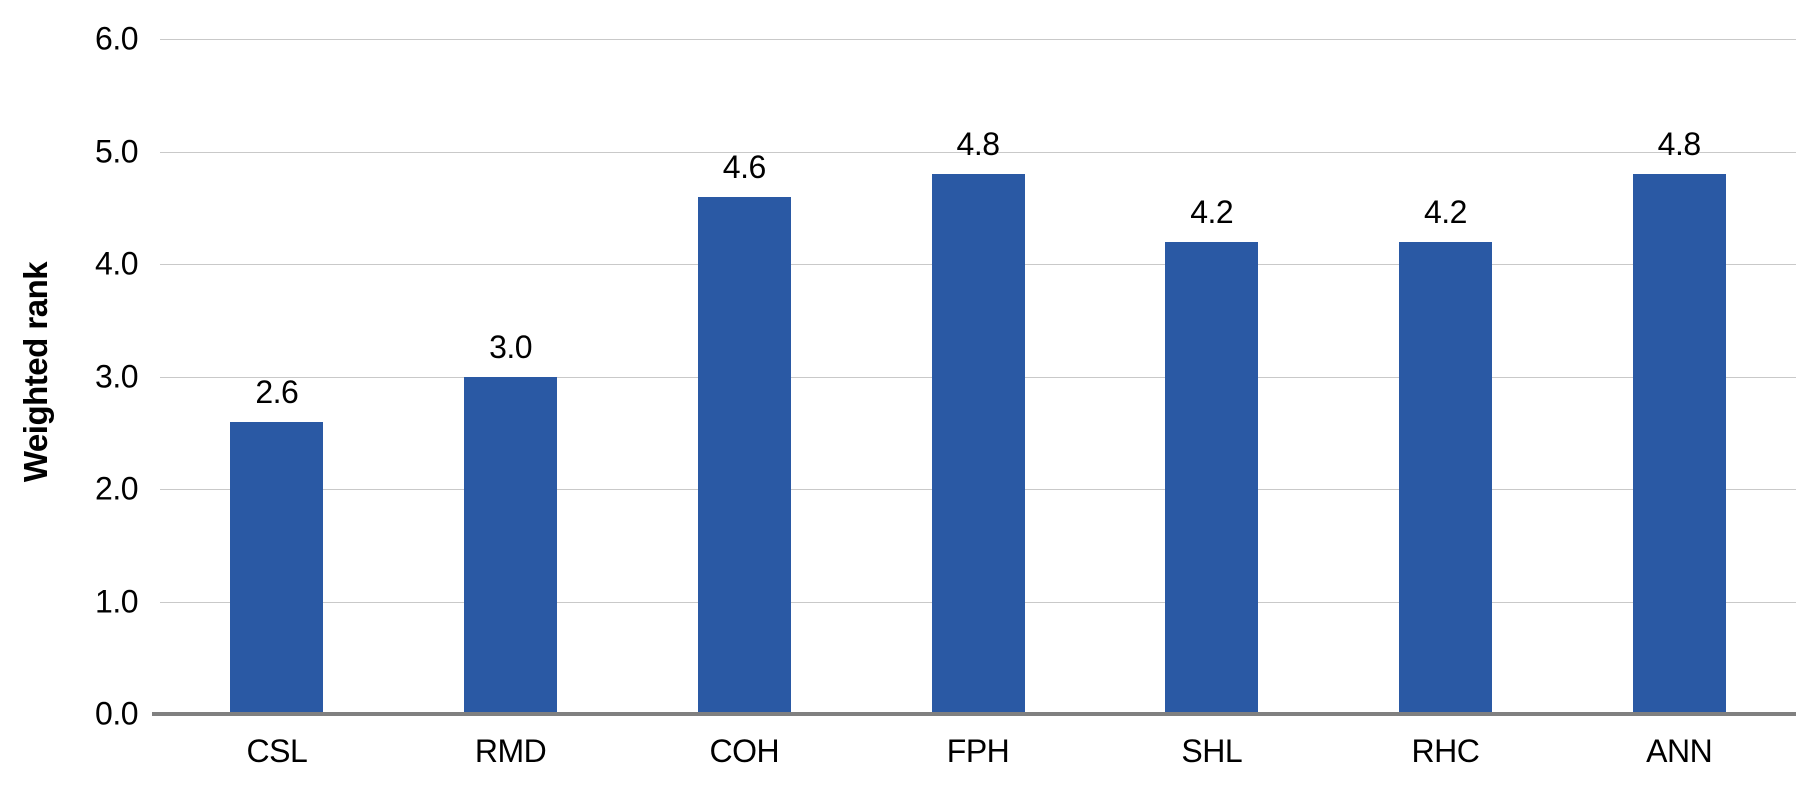 The height and width of the screenshot is (802, 1806). What do you see at coordinates (116, 263) in the screenshot?
I see `y-tick-label: 4.0` at bounding box center [116, 263].